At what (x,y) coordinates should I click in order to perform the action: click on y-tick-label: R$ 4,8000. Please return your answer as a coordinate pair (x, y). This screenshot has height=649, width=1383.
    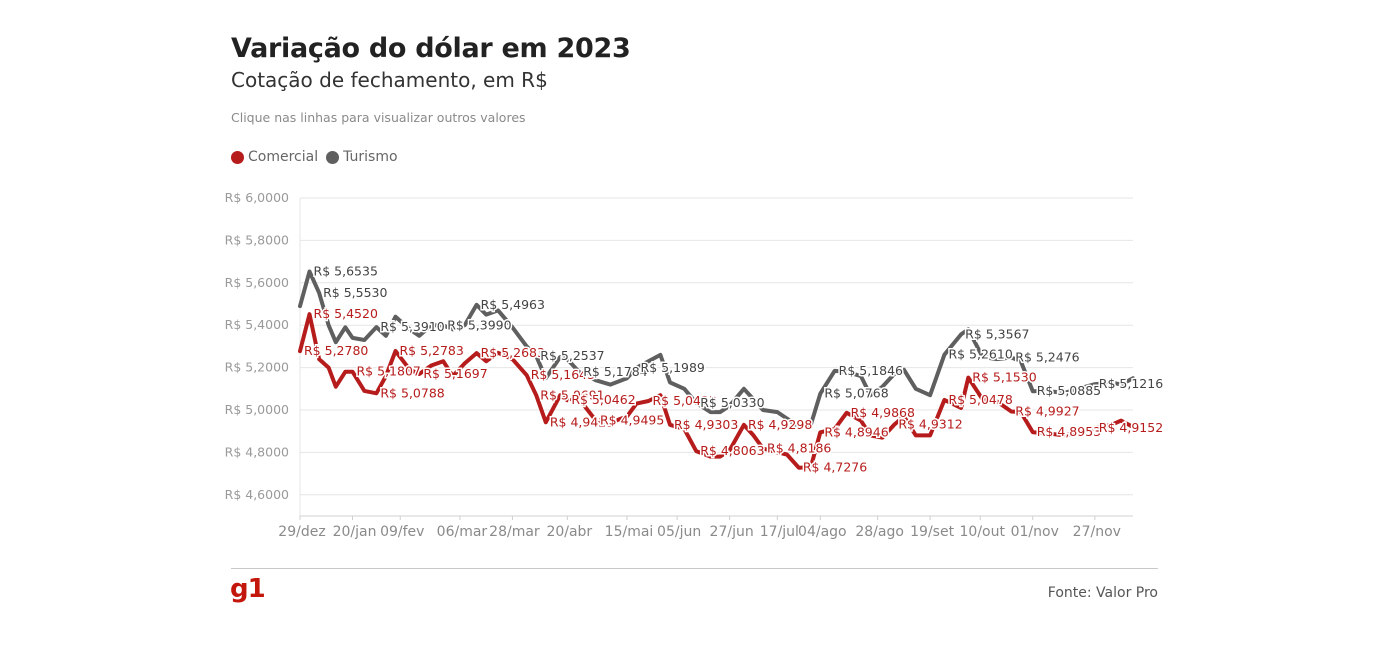
    Looking at the image, I should click on (257, 451).